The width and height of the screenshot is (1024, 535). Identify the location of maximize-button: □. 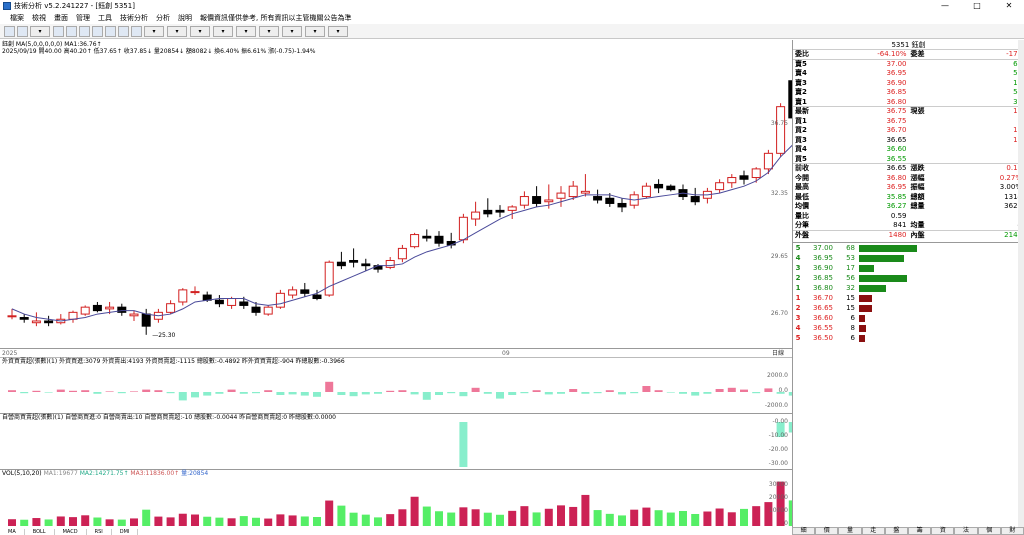
(977, 5).